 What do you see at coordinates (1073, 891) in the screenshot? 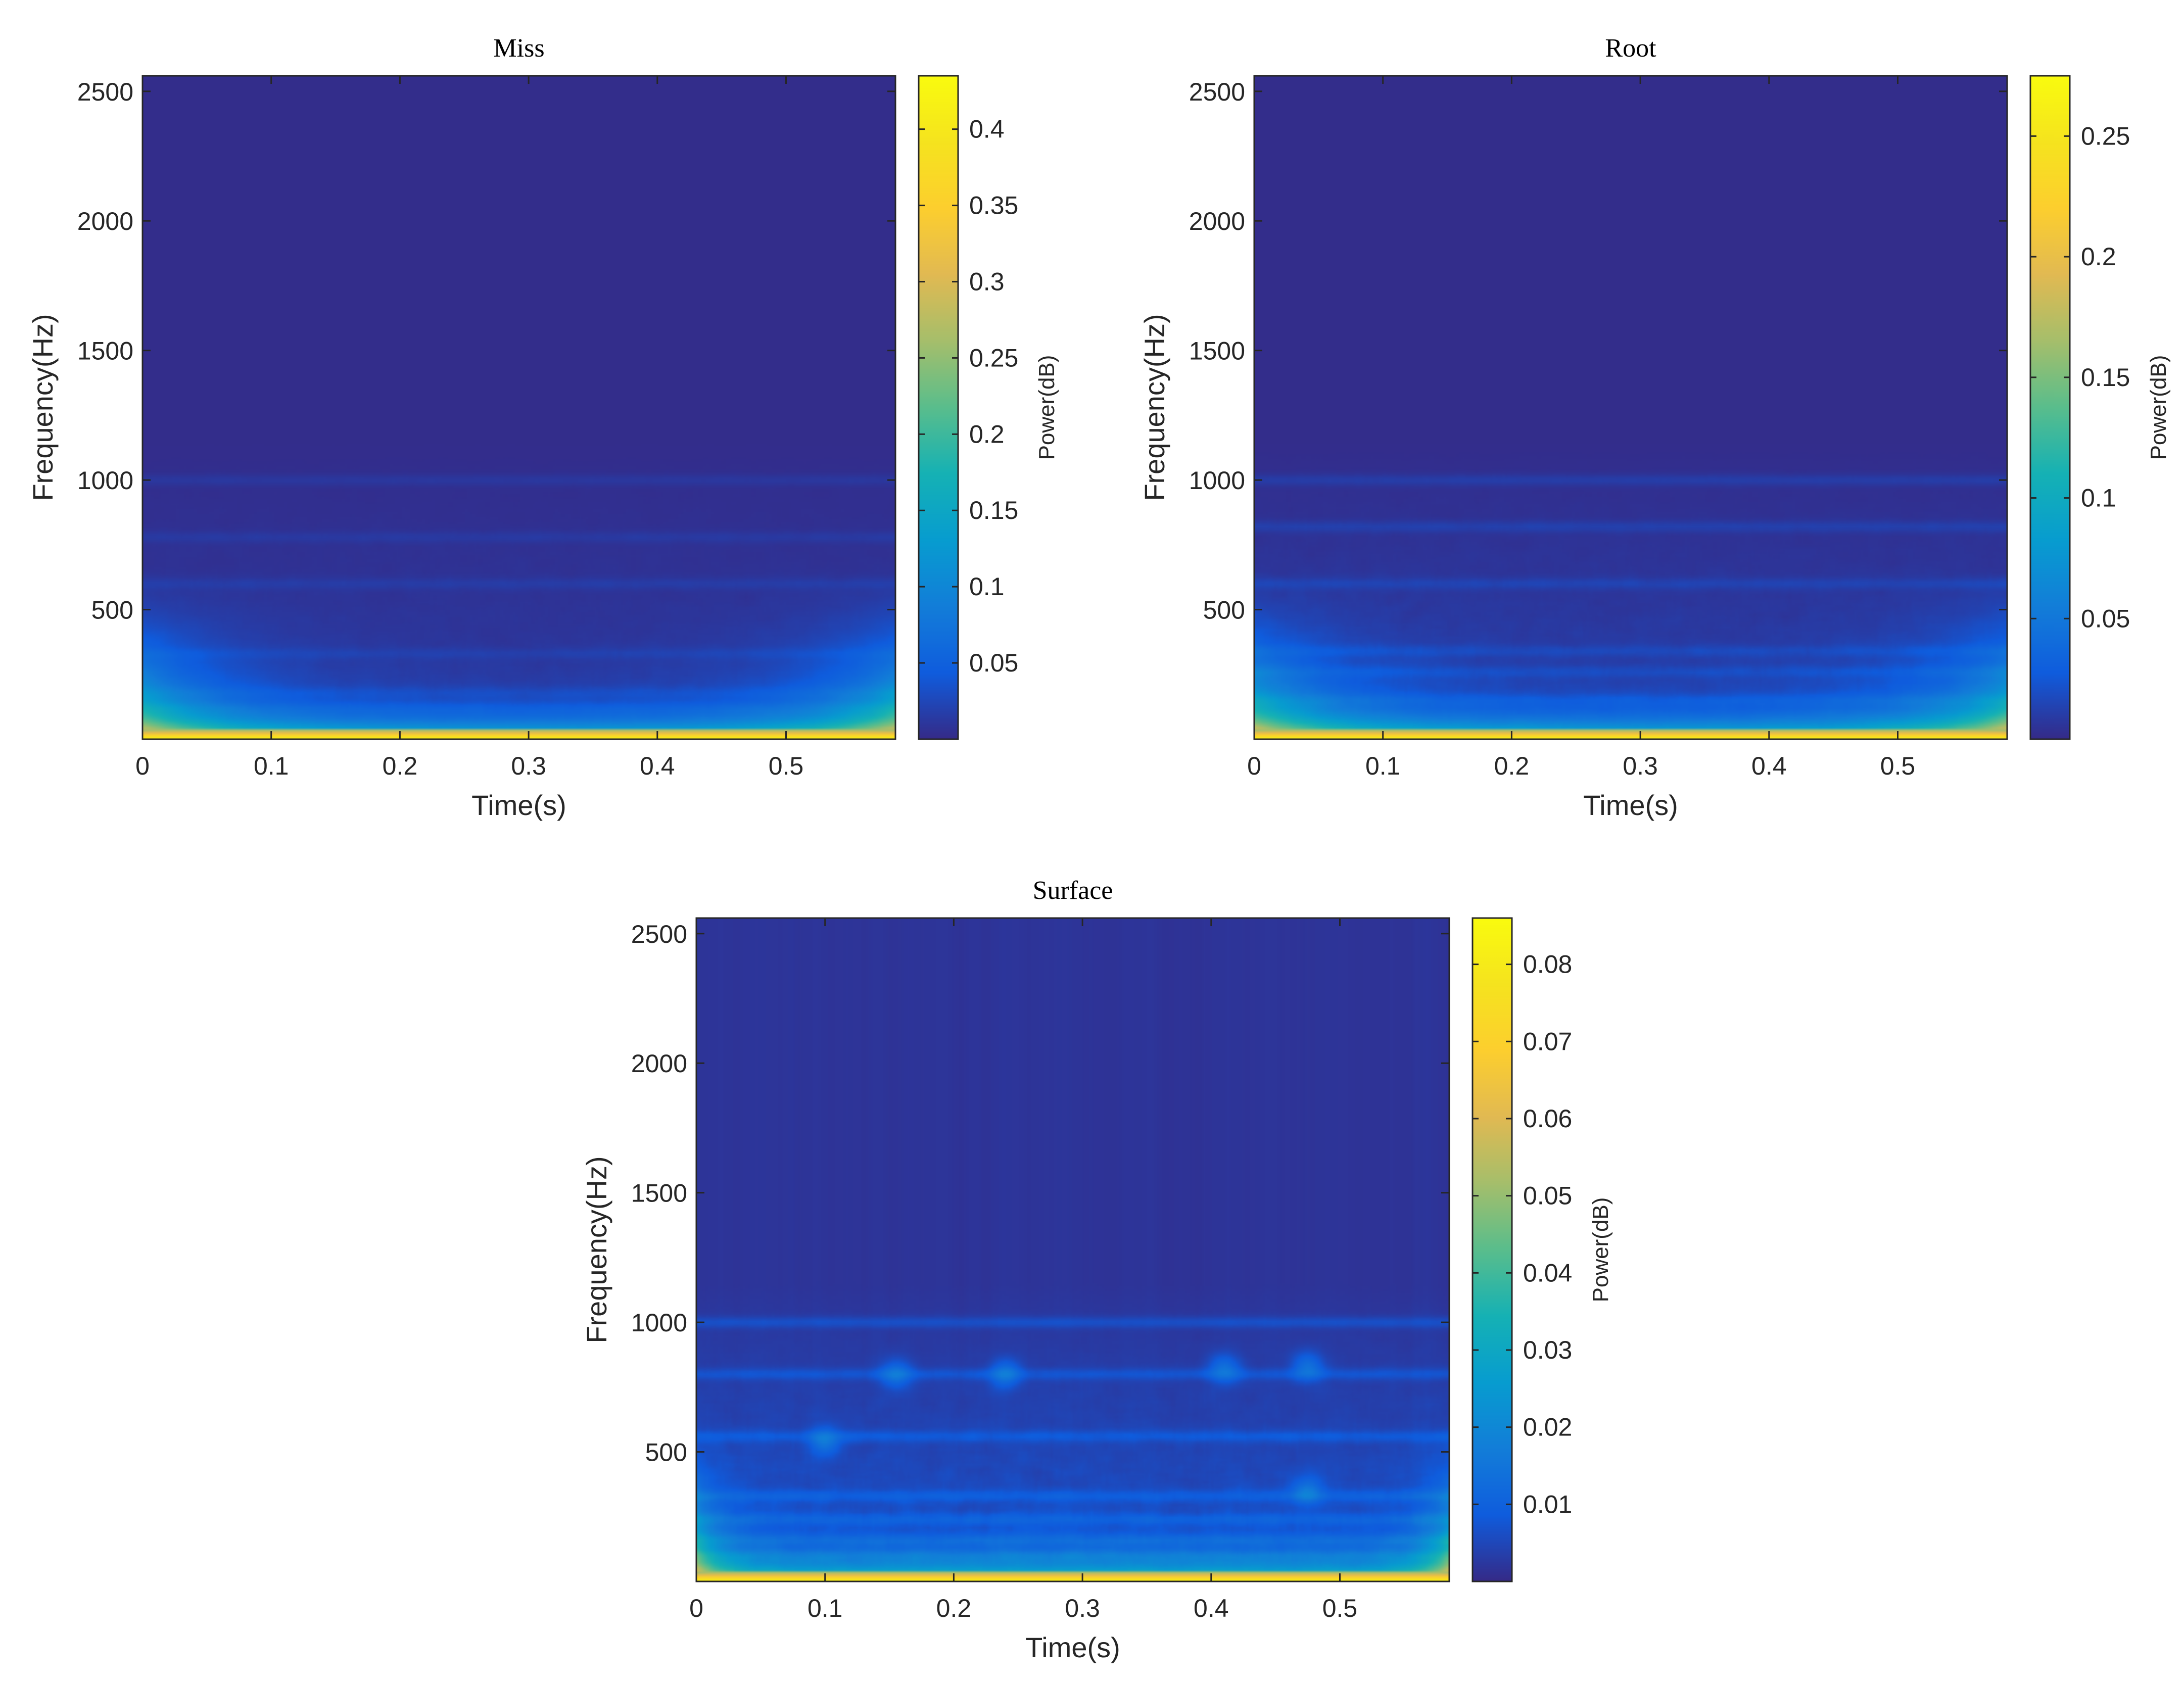
I see `panel-title: Surface` at bounding box center [1073, 891].